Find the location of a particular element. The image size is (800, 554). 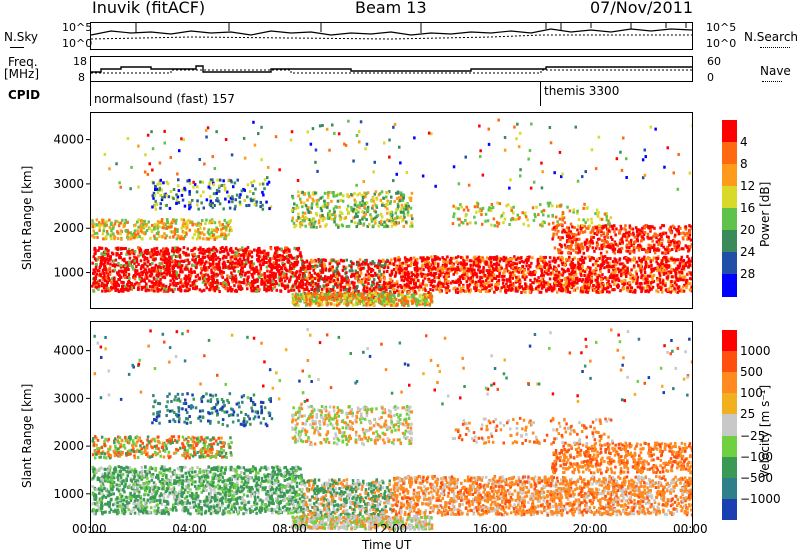

powerSvg-cell-1911 is located at coordinates (342, 261).